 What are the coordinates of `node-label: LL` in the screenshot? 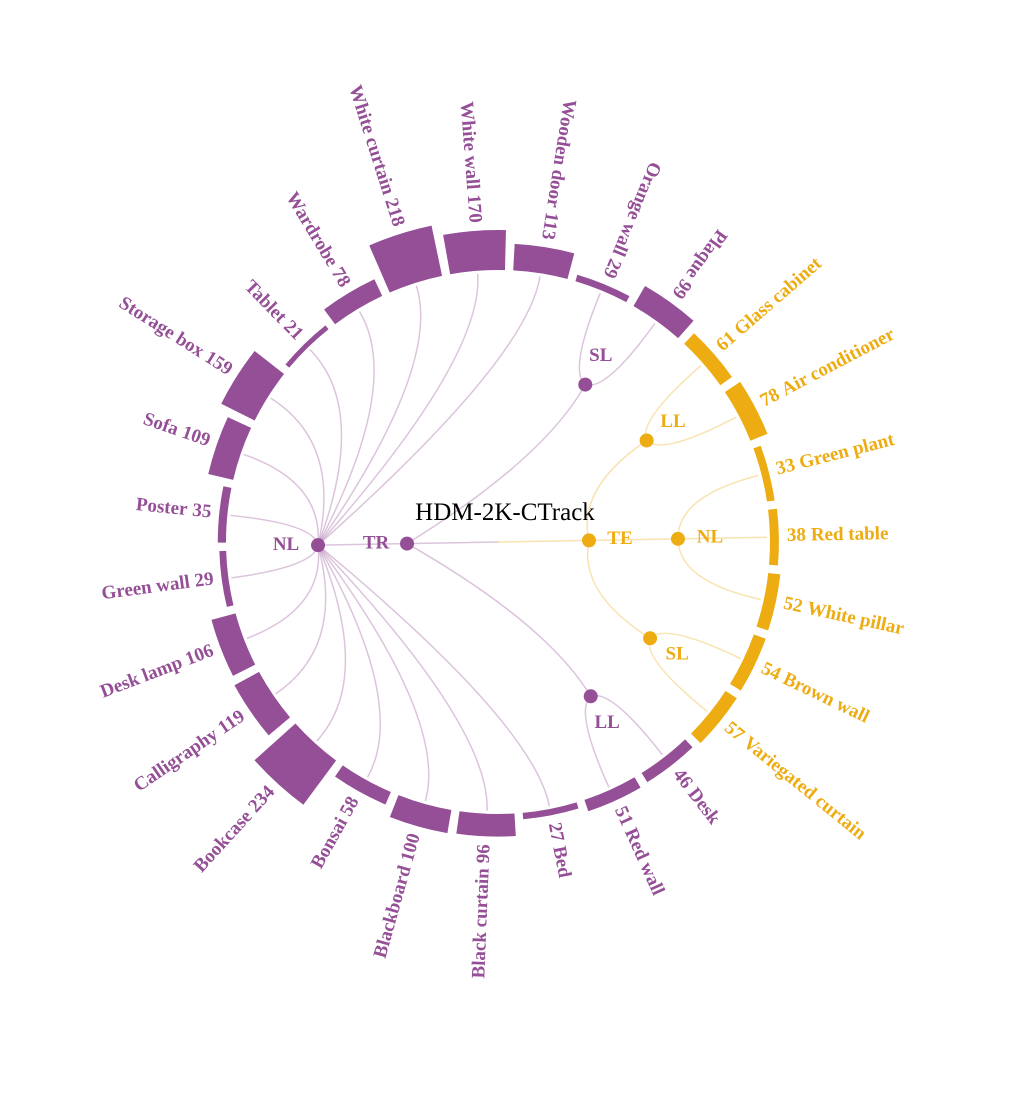 It's located at (672, 421).